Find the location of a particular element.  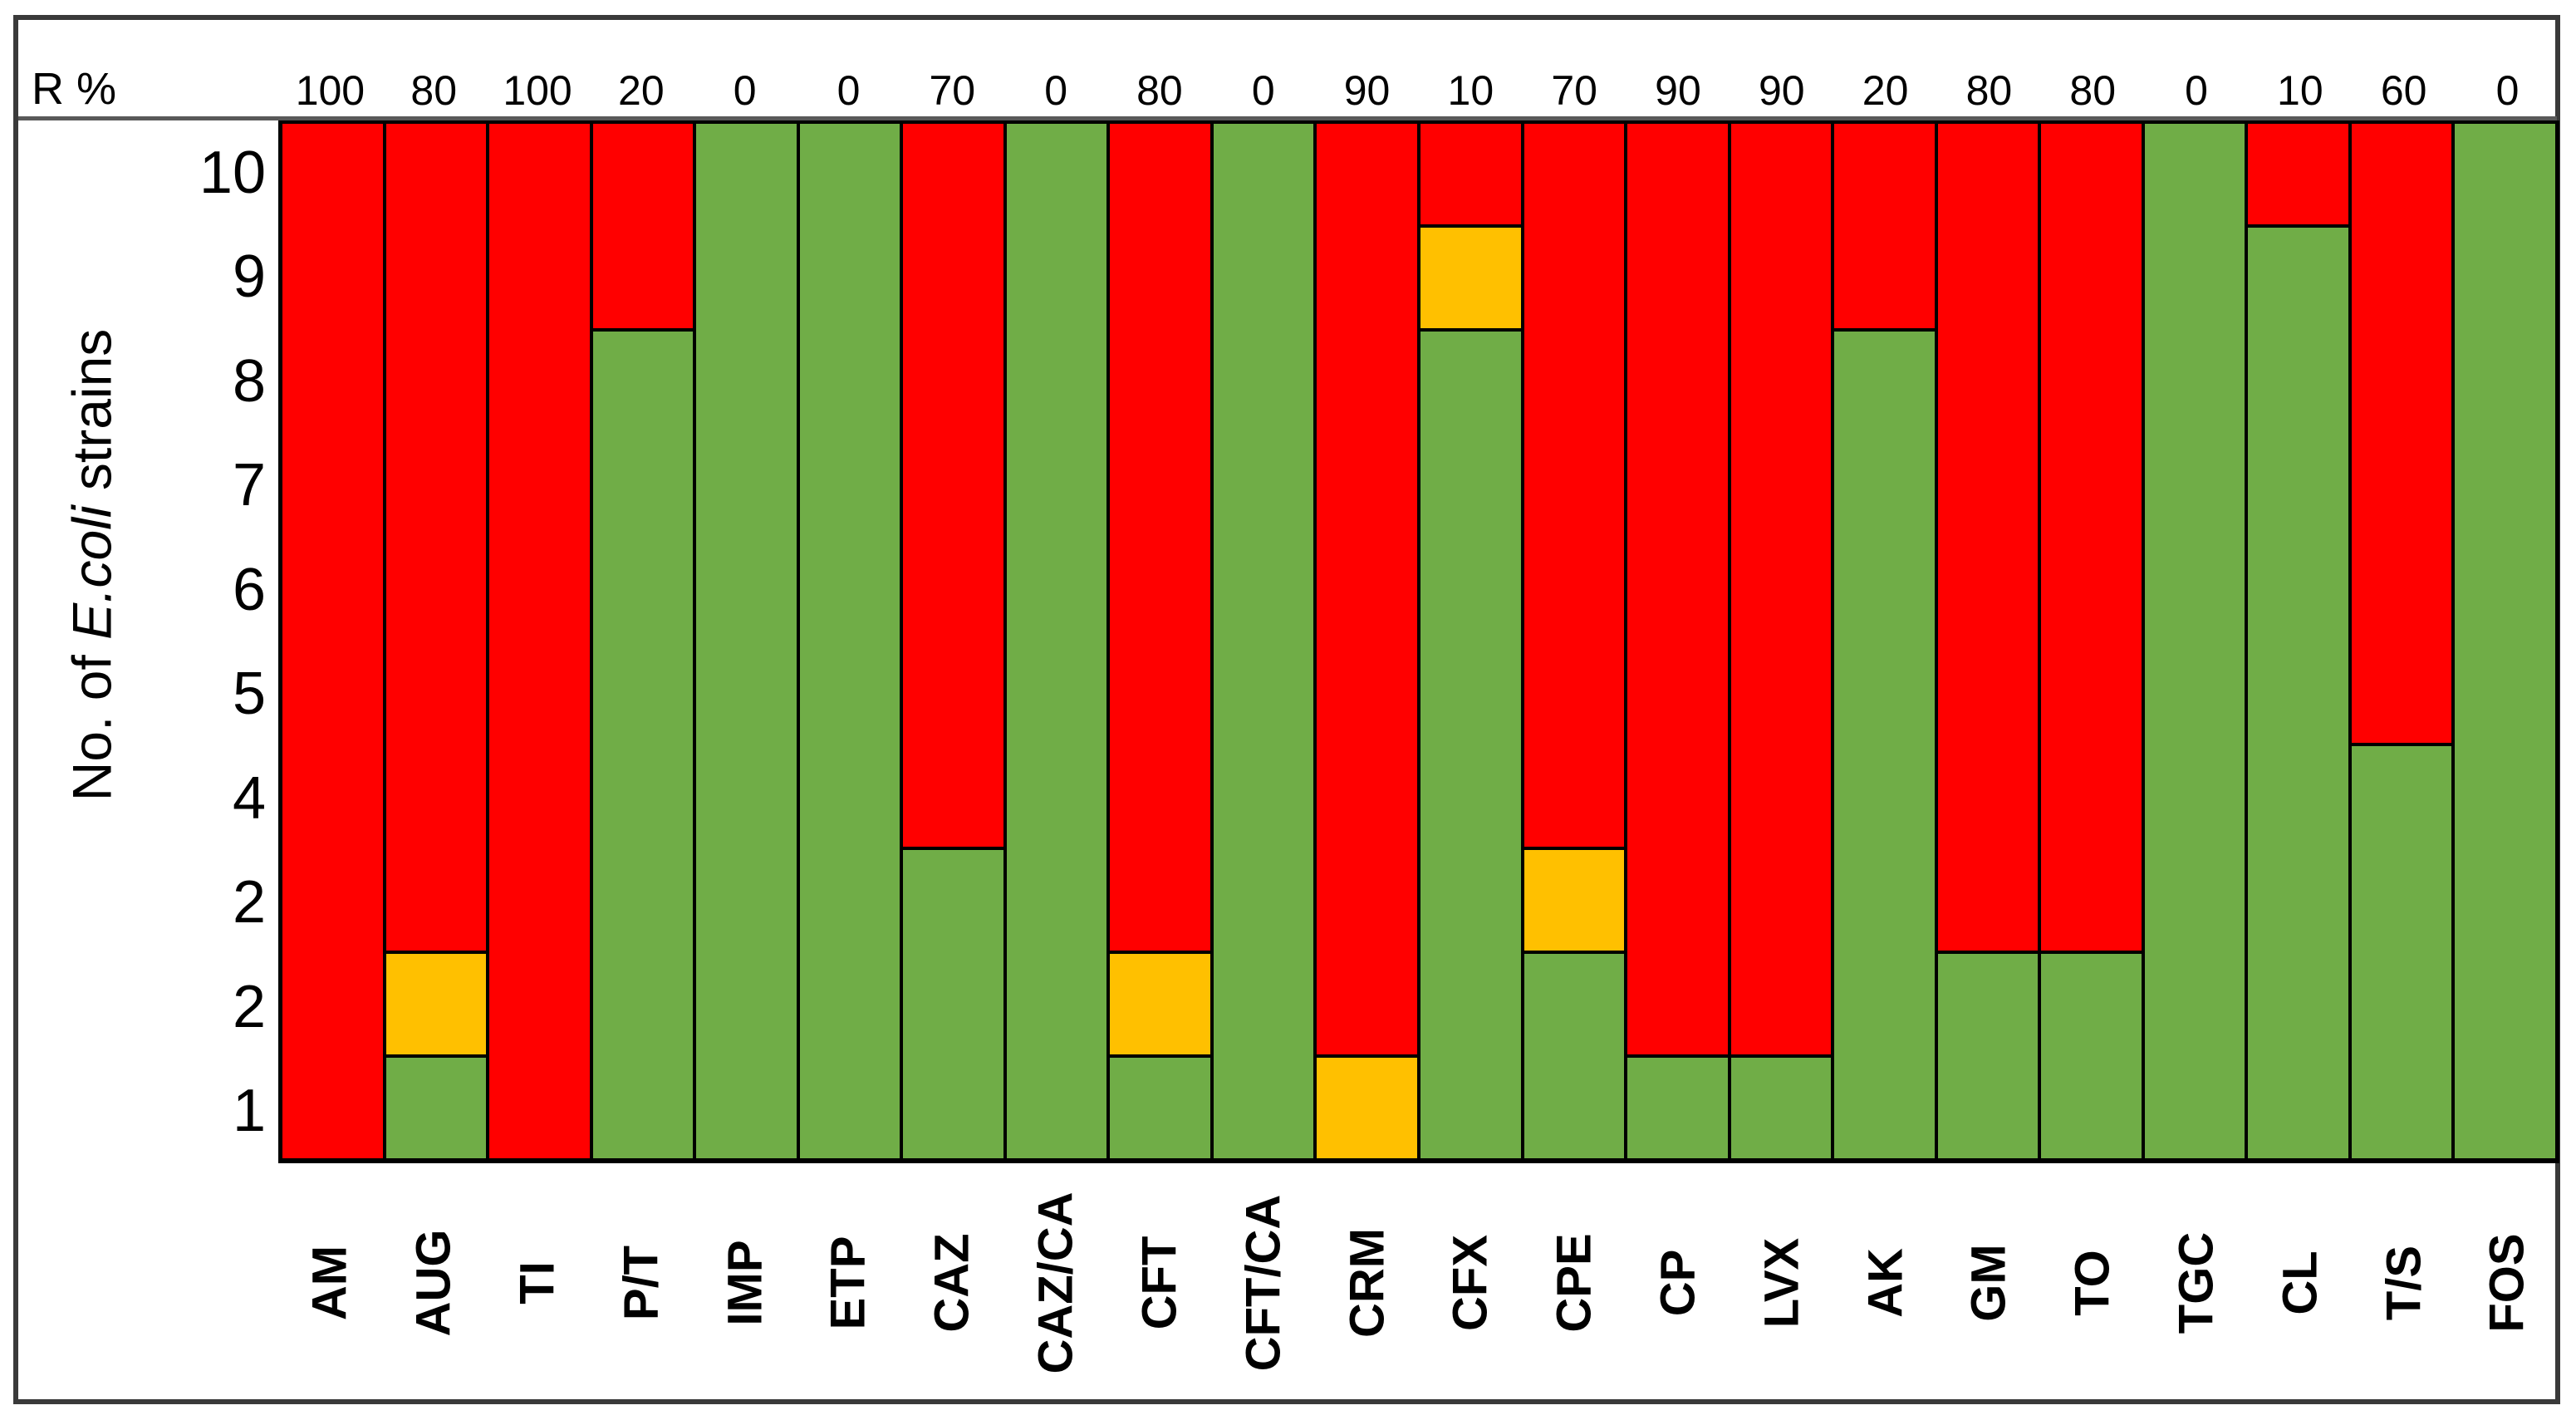

x-axis-label: ETP is located at coordinates (848, 1283).